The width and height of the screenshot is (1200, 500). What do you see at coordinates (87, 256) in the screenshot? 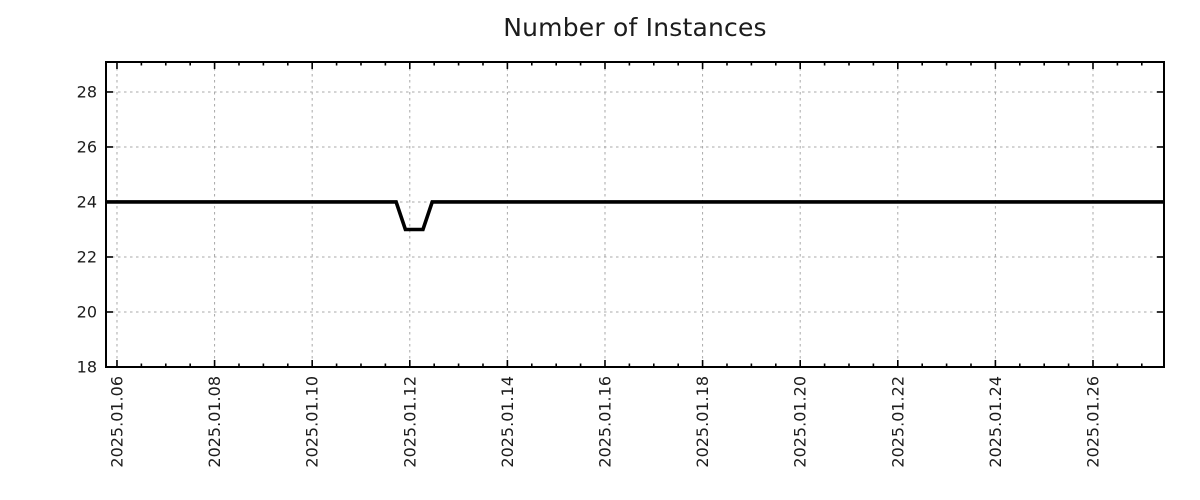
I see `y-tick-label: 22` at bounding box center [87, 256].